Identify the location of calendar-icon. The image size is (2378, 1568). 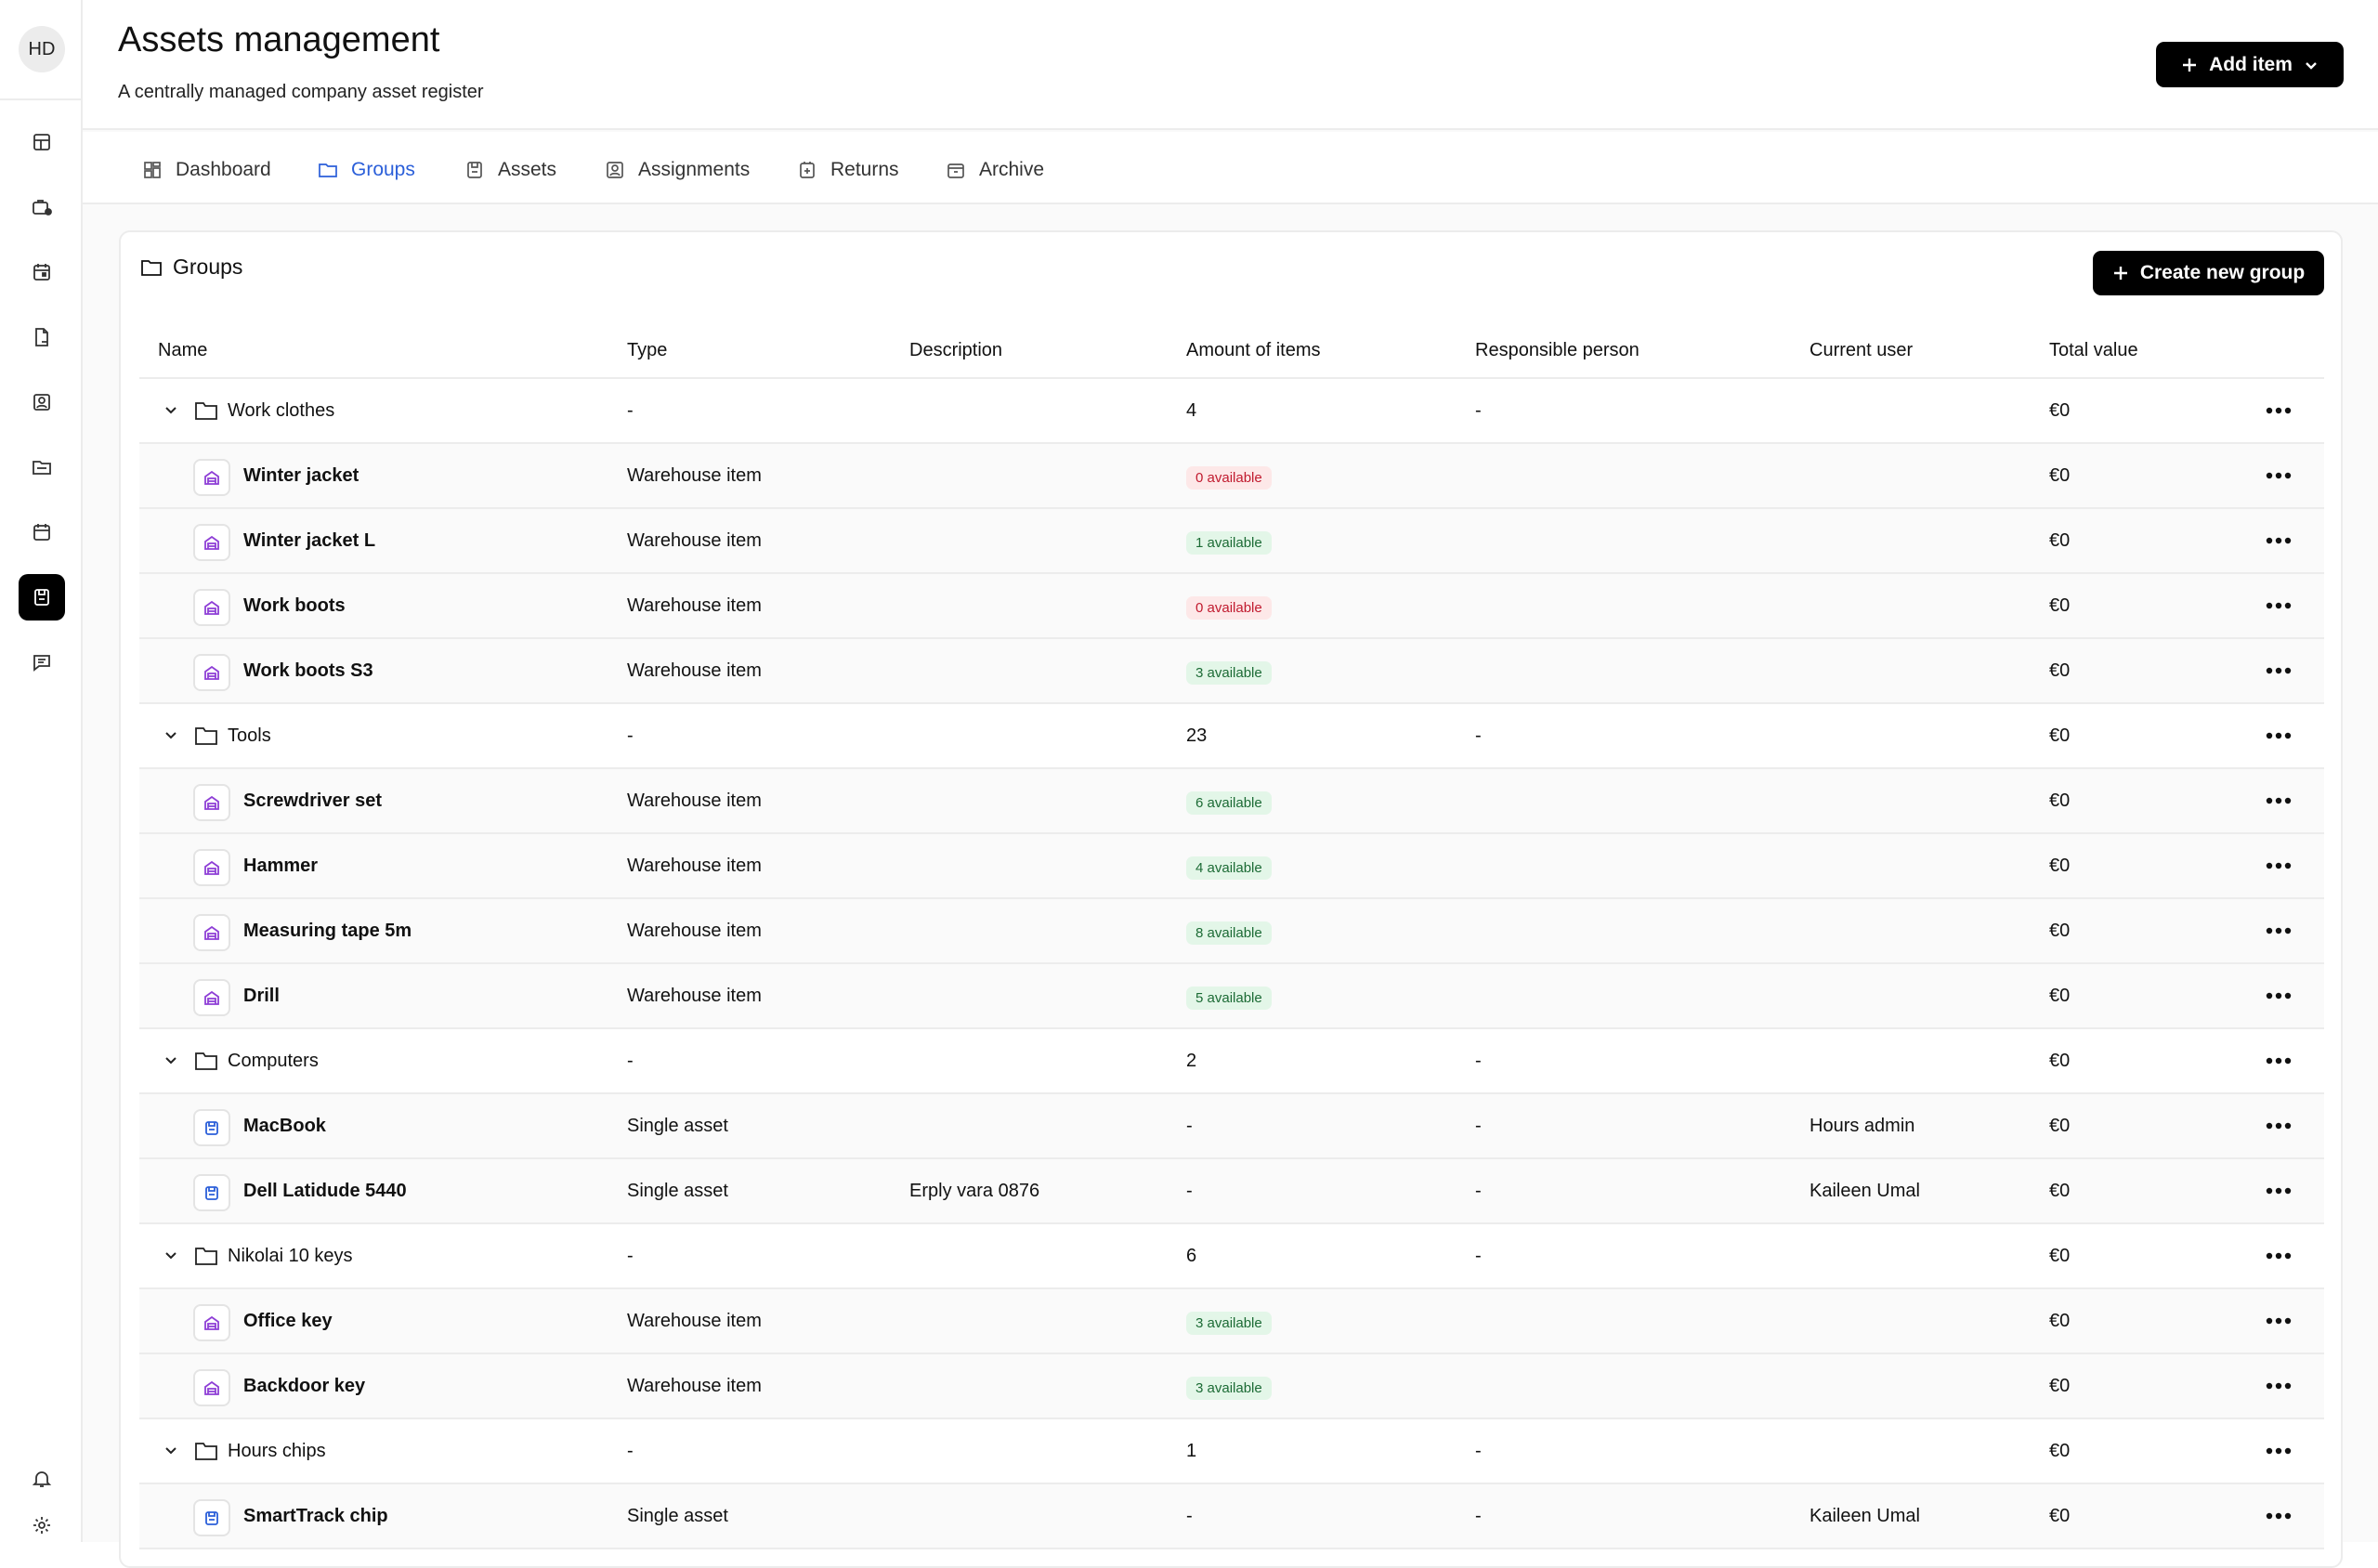
(42, 272).